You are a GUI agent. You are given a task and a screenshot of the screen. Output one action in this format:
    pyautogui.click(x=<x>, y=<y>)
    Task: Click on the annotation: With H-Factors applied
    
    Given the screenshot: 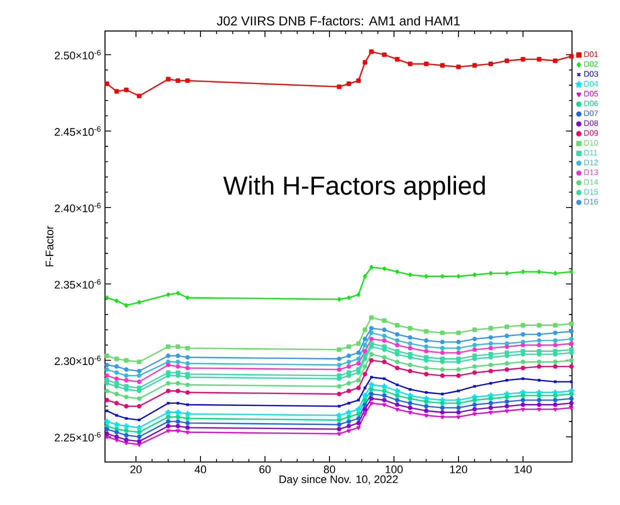 What is the action you would take?
    pyautogui.click(x=354, y=188)
    